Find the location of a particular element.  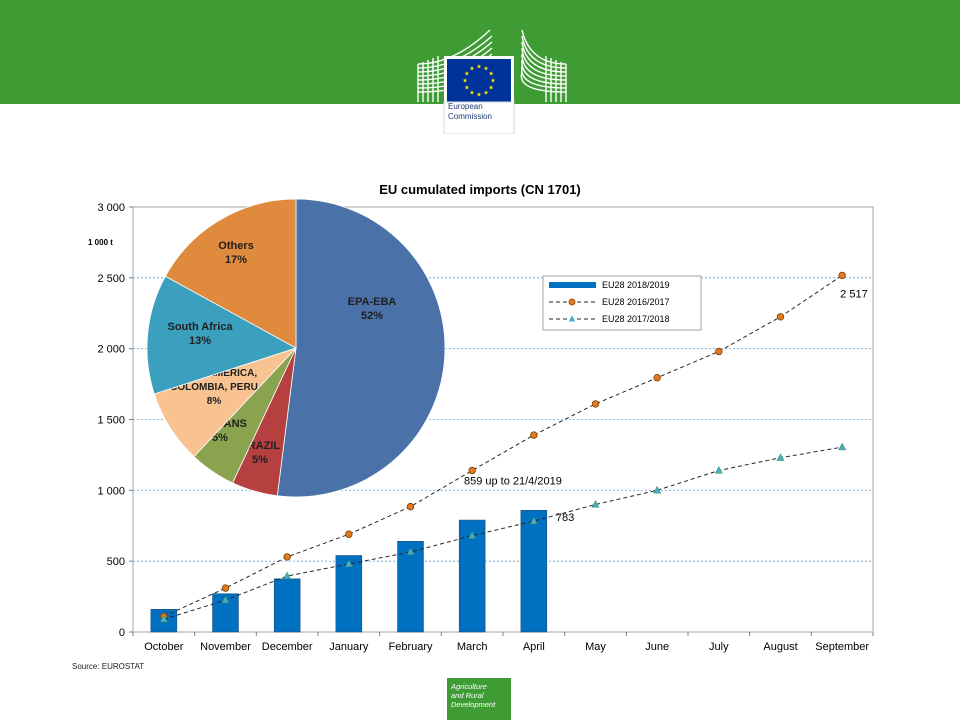

pie-slice-label: Others is located at coordinates (235, 246).